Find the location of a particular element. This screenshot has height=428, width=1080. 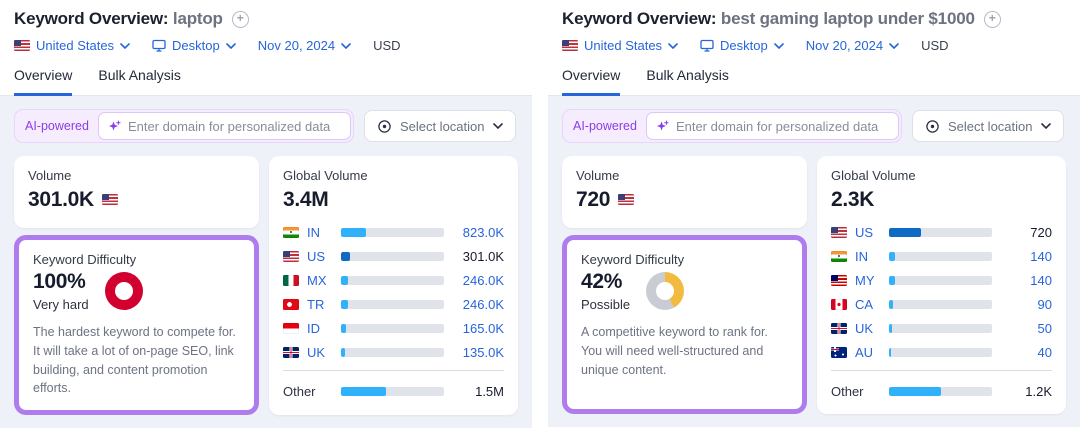

country-code: ID is located at coordinates (313, 328).